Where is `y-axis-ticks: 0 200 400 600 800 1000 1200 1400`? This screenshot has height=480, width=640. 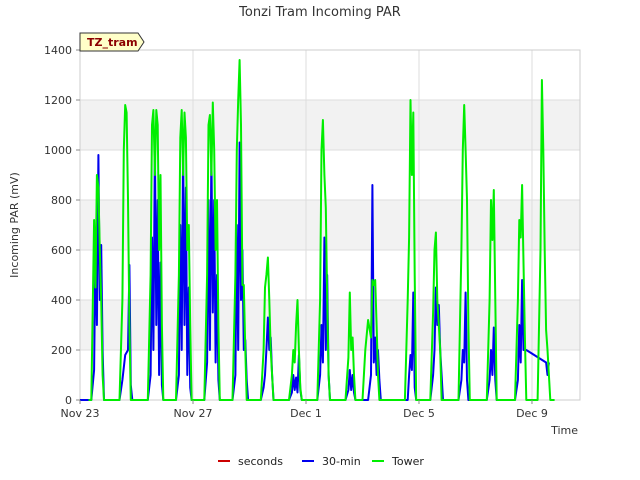 y-axis-ticks: 0 200 400 600 800 1000 1200 1400 is located at coordinates (62, 225).